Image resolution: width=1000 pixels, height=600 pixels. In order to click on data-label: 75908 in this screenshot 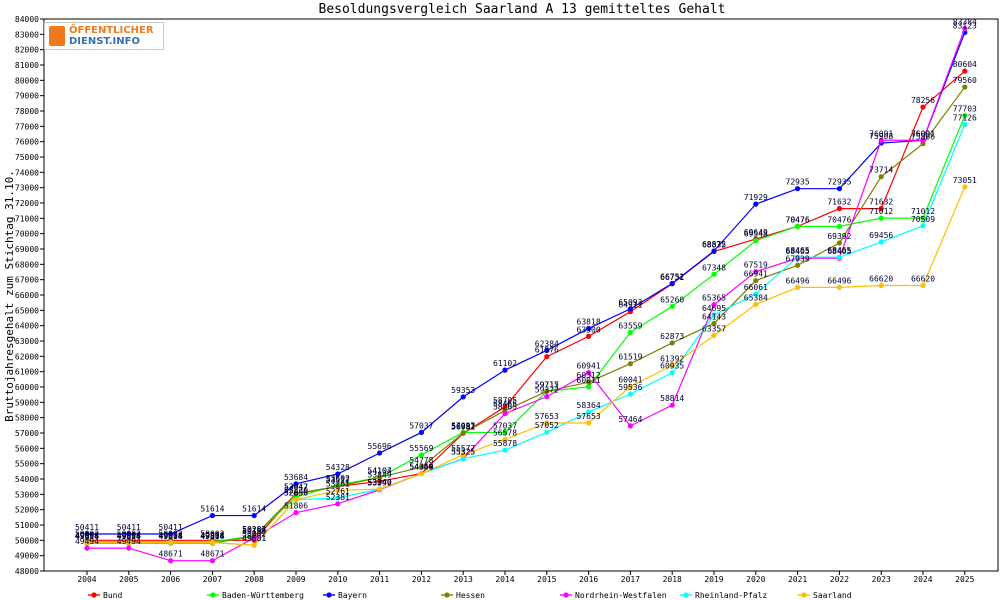, I will do `click(881, 136)`.